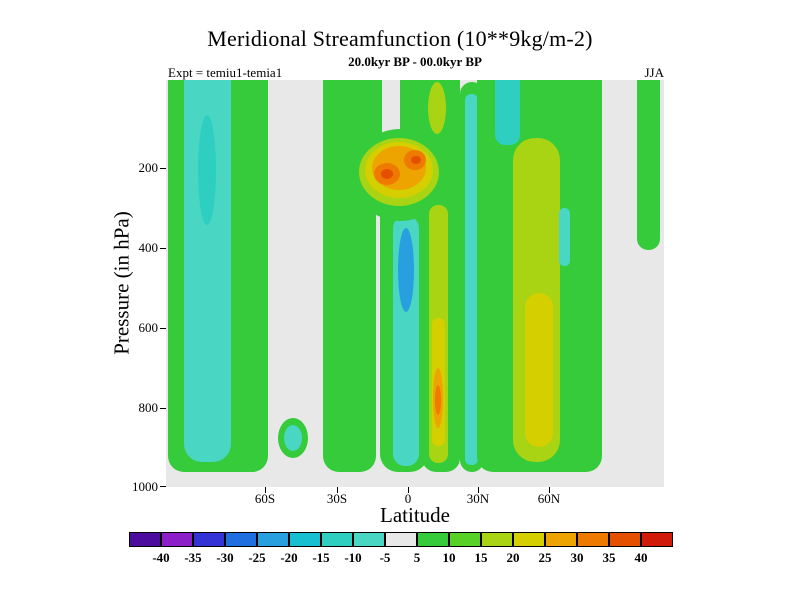 The image size is (800, 600). Describe the element at coordinates (415, 61) in the screenshot. I see `chart-subtitle: 20.0kyr BP - 00.0kyr BP` at that location.